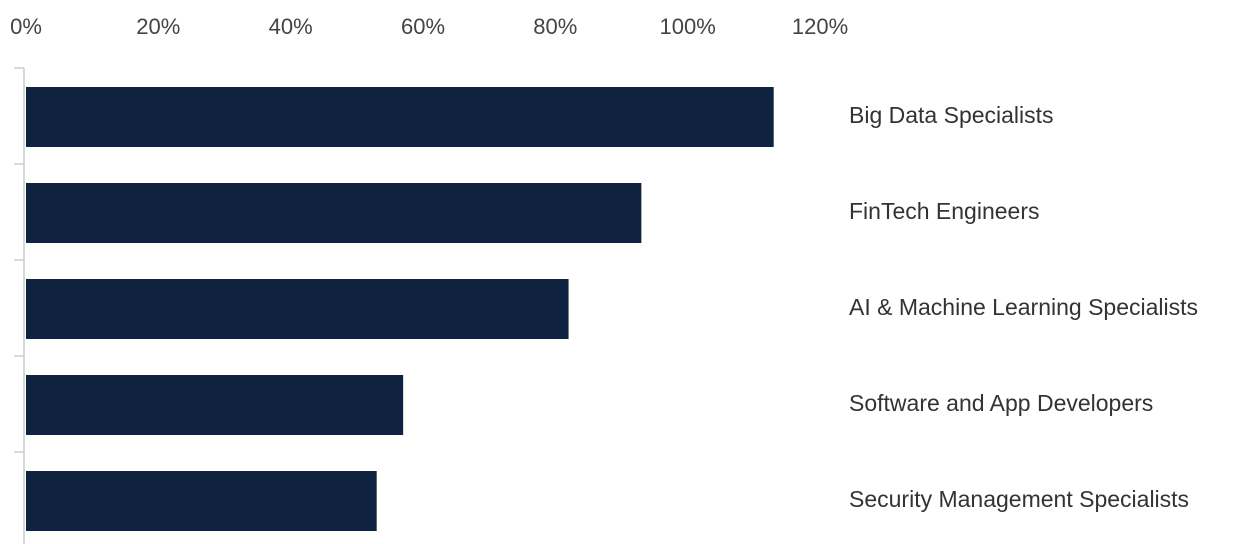 The width and height of the screenshot is (1240, 544). I want to click on x-tick-label: 60%, so click(423, 26).